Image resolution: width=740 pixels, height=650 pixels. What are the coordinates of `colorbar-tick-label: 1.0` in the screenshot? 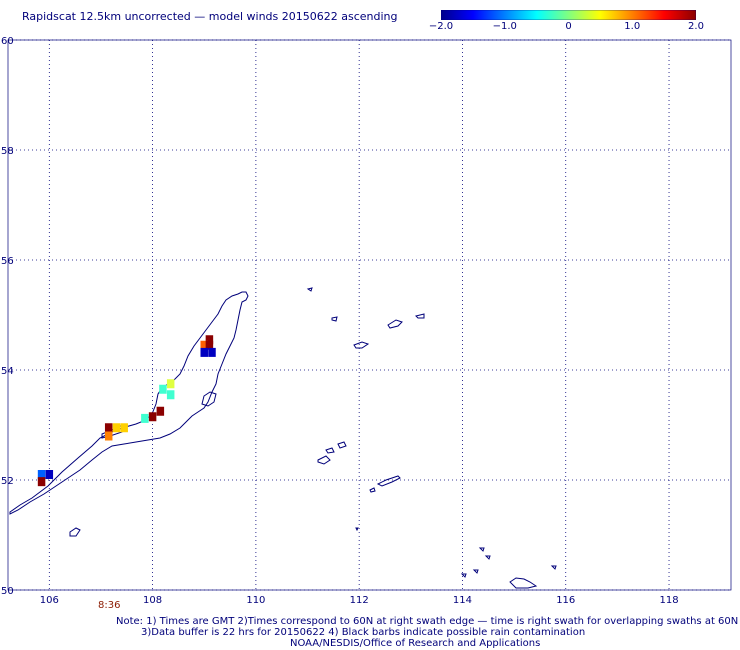 It's located at (632, 26).